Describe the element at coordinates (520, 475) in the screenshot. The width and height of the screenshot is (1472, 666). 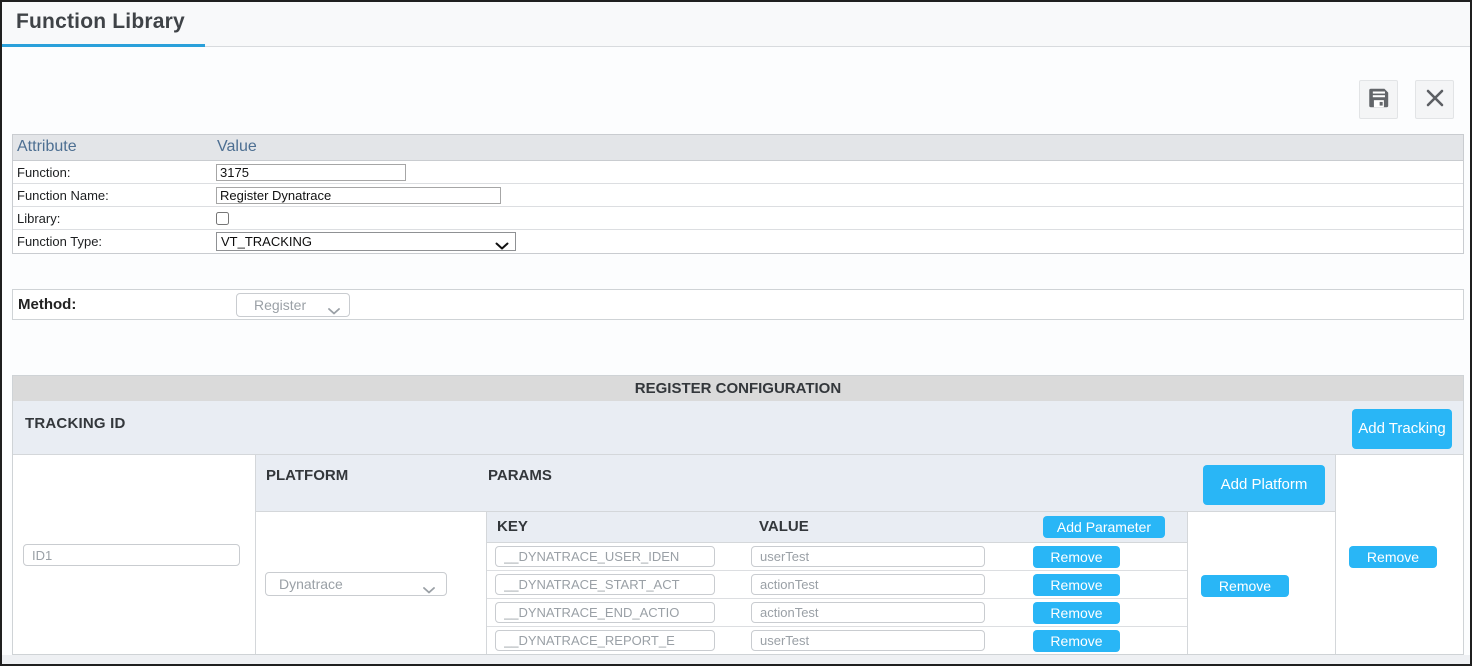
I see `params-column-header: PARAMS` at that location.